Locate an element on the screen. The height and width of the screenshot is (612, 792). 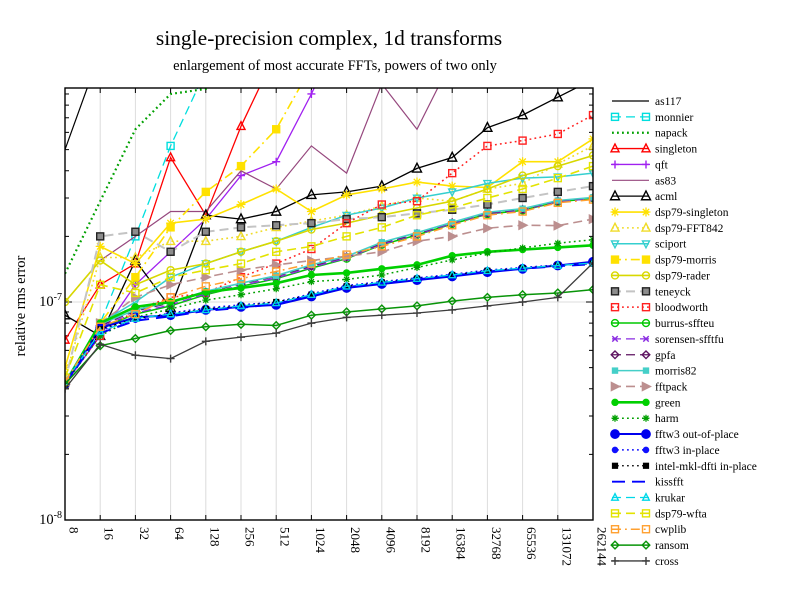
legend-item-bloodworth: bloodworth is located at coordinates (659, 308).